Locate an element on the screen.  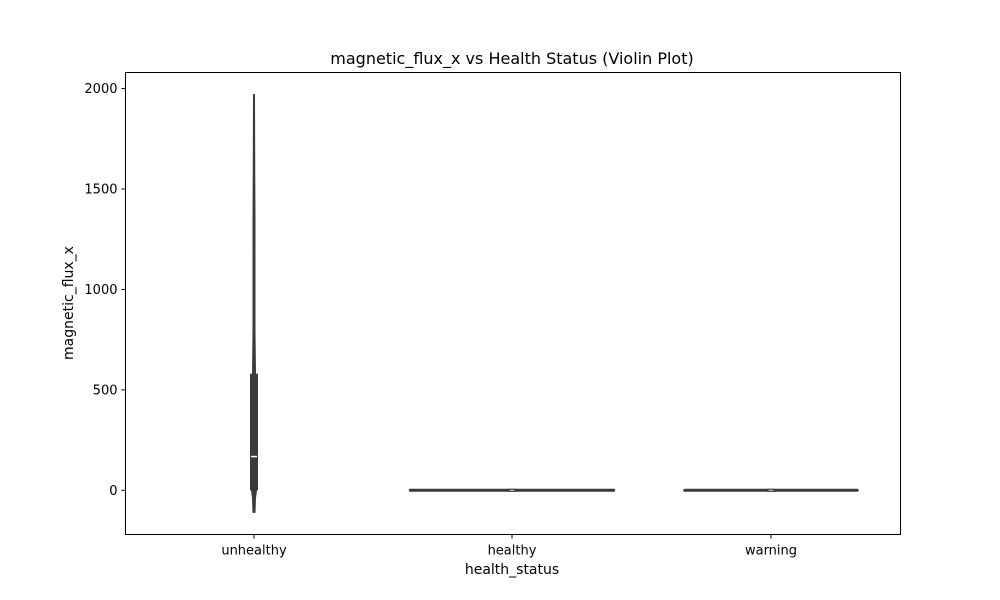
x-tick-label-warning: warning is located at coordinates (771, 551).